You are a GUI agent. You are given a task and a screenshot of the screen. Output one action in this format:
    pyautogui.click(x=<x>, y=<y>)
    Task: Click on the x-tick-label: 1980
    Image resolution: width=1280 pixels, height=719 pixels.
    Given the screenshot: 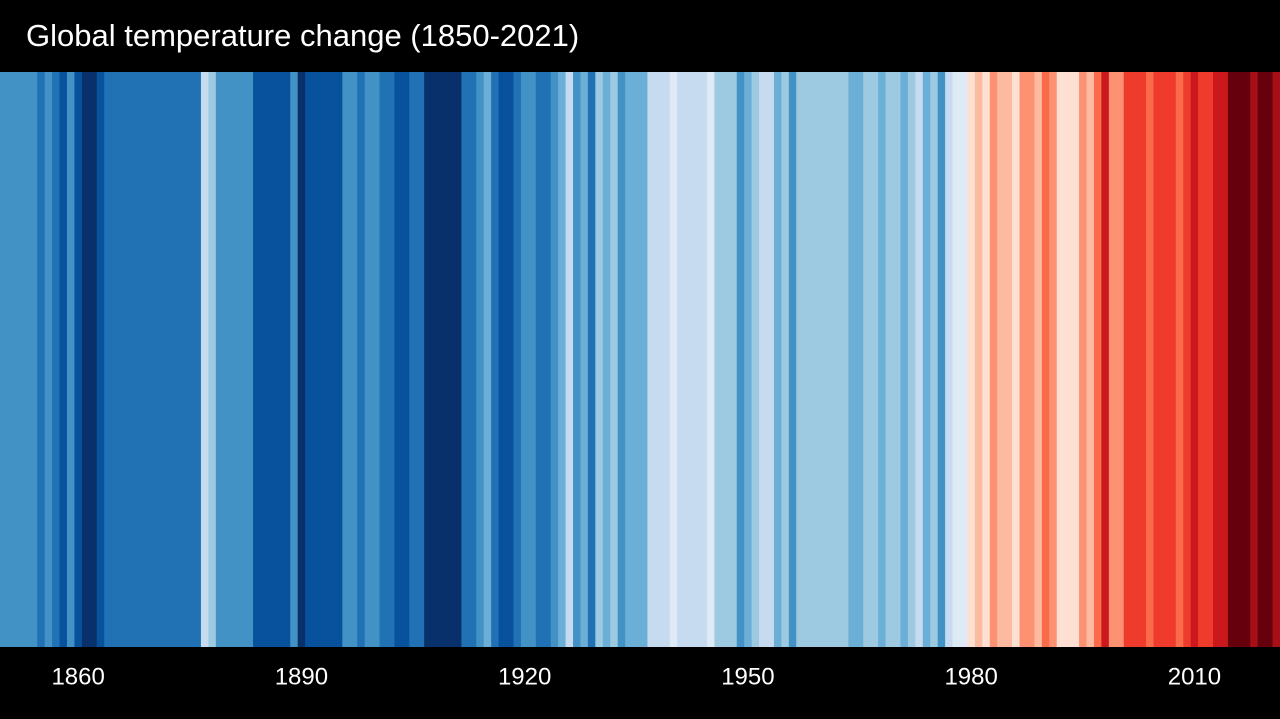 What is the action you would take?
    pyautogui.click(x=970, y=676)
    